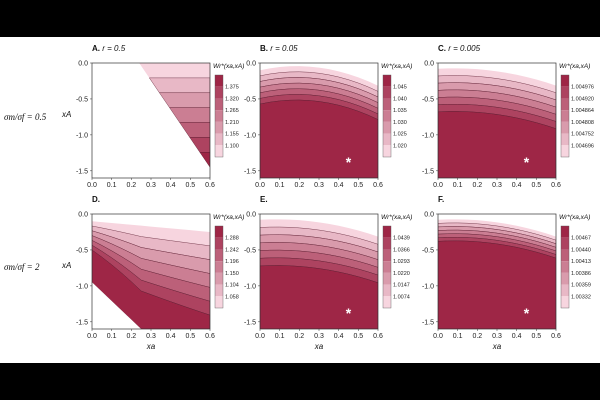 The width and height of the screenshot is (600, 400). What do you see at coordinates (441, 199) in the screenshot?
I see `panel-title: F.` at bounding box center [441, 199].